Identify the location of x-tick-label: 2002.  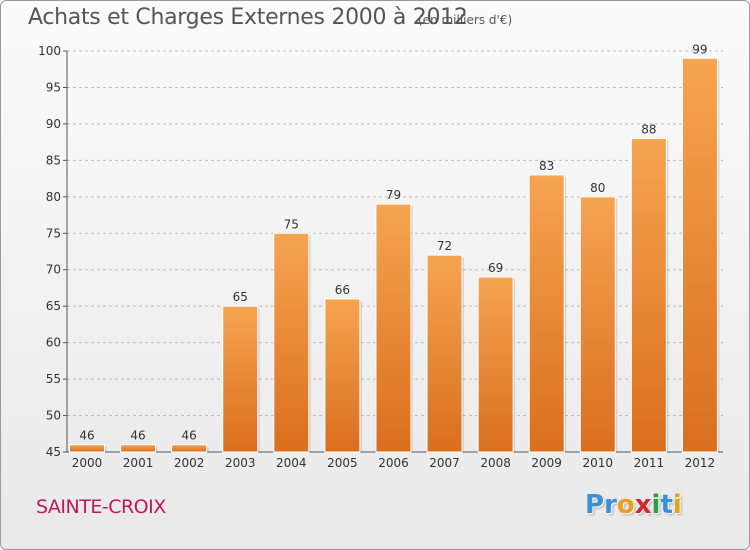
(189, 463).